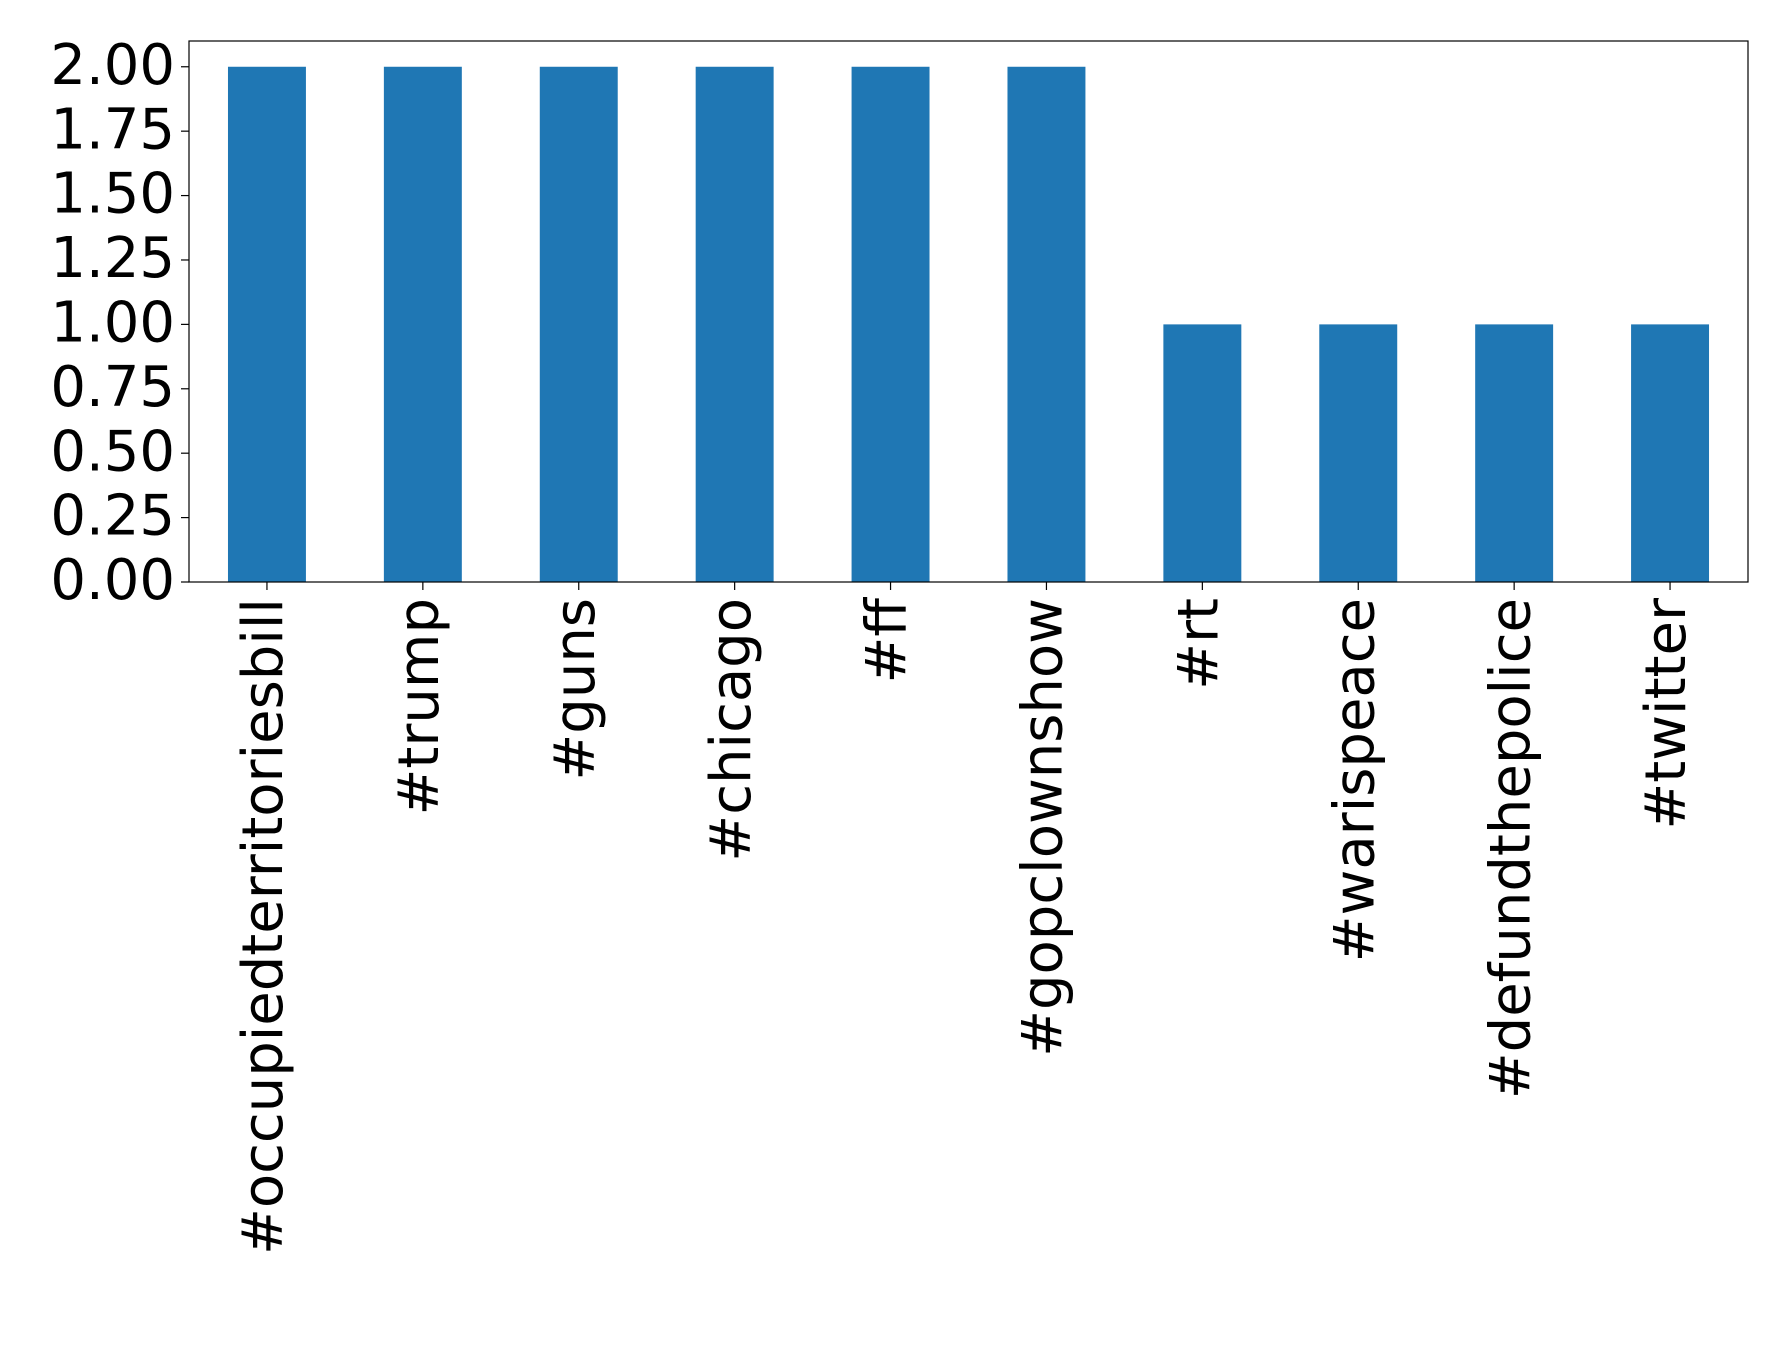 This screenshot has height=1362, width=1778. I want to click on x-tick-label: #defundthepolice, so click(1510, 848).